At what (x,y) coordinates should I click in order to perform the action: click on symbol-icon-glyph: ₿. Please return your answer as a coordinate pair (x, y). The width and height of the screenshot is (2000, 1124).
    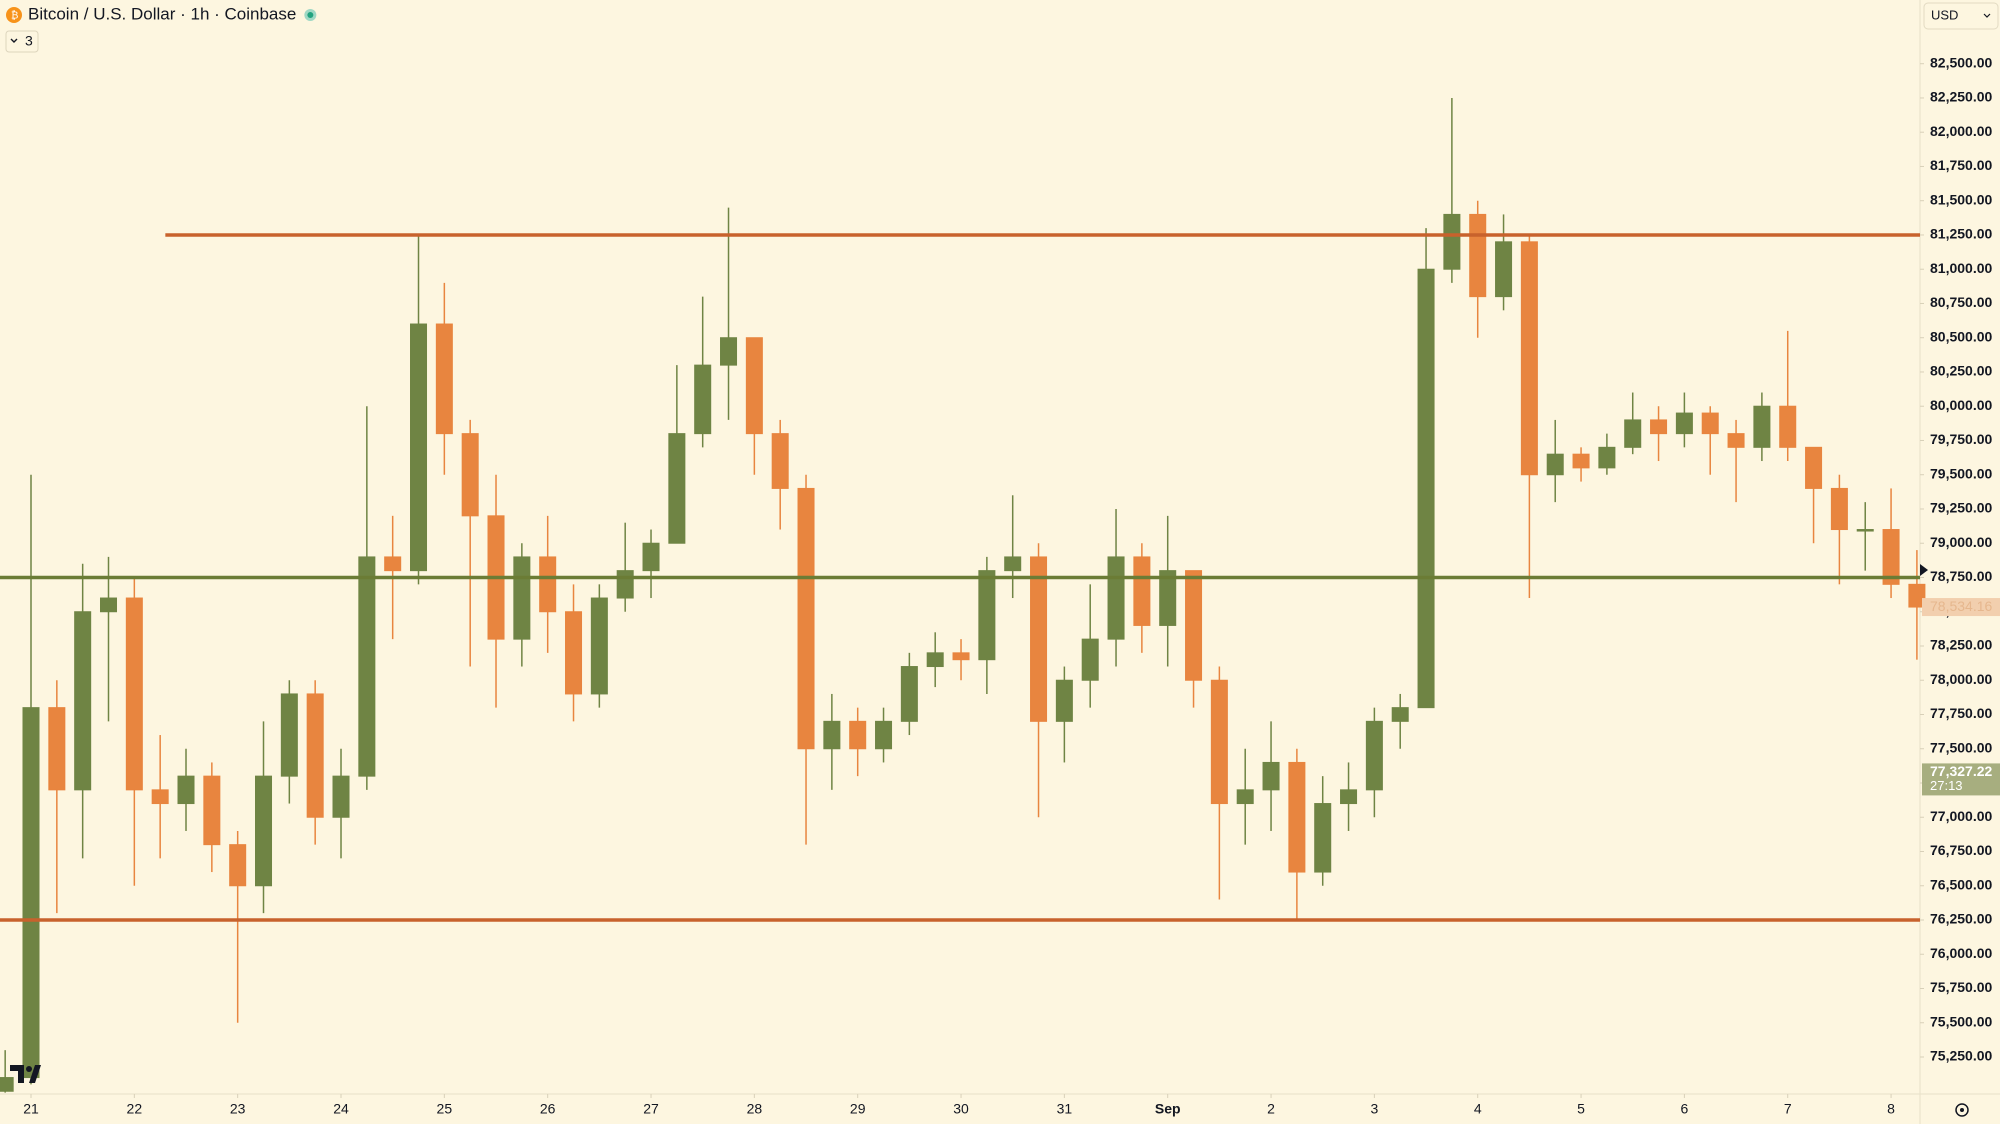
    Looking at the image, I should click on (14, 16).